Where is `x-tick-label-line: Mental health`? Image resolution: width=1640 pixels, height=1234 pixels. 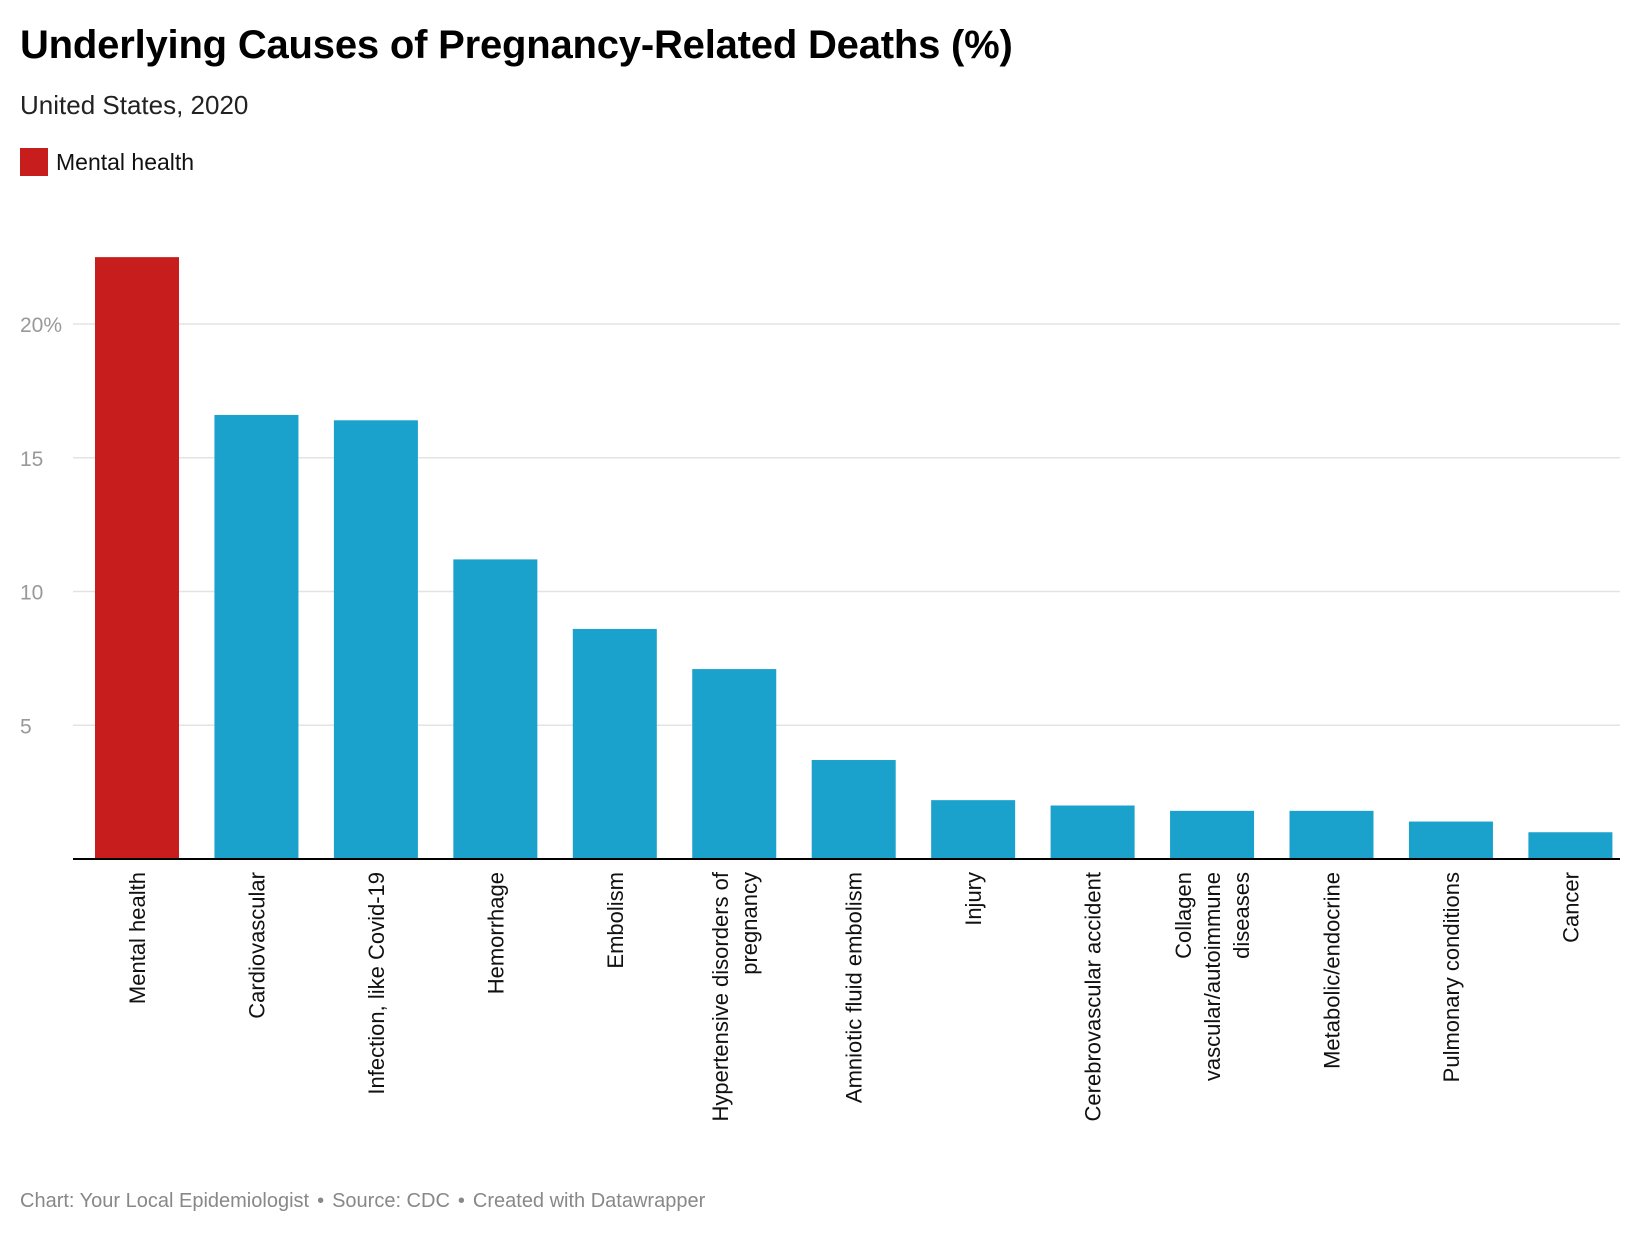
x-tick-label-line: Mental health is located at coordinates (137, 938).